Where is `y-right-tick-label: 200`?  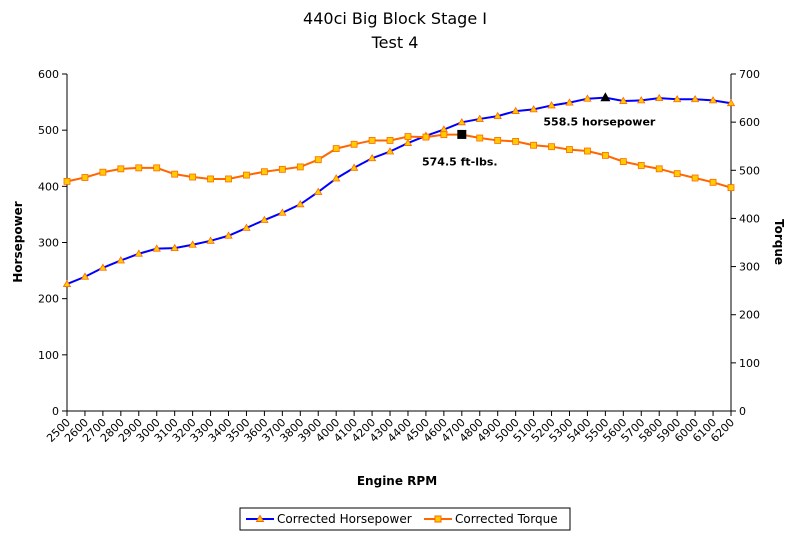 y-right-tick-label: 200 is located at coordinates (749, 315).